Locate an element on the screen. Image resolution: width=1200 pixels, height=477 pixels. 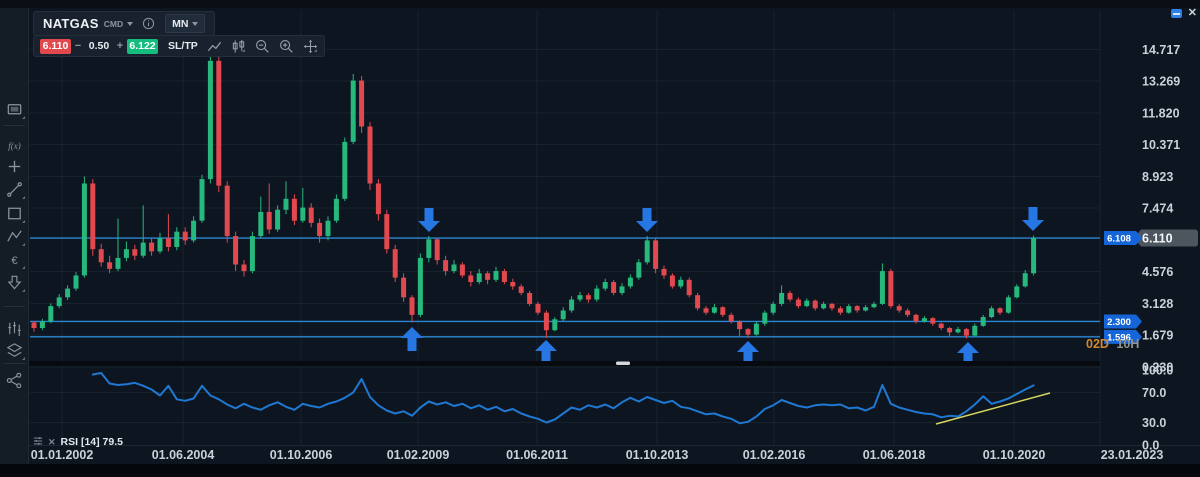
instrument-toolbar: NATGAS CMD MN is located at coordinates (124, 23).